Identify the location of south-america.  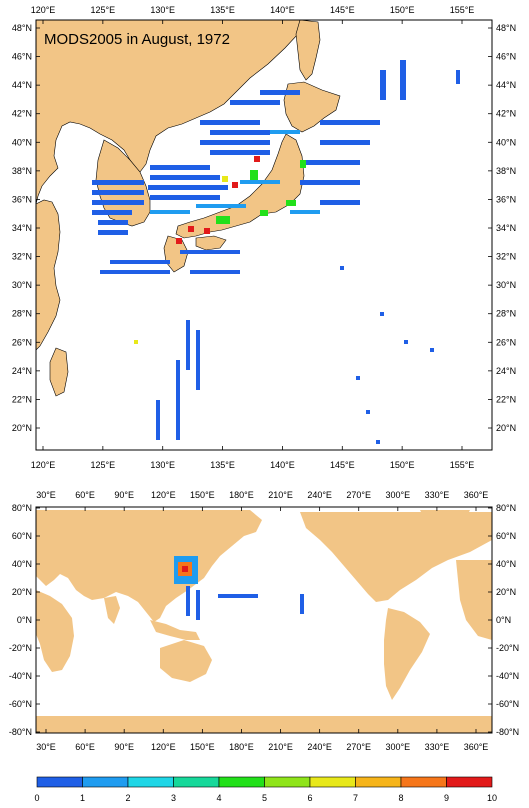
(407, 654).